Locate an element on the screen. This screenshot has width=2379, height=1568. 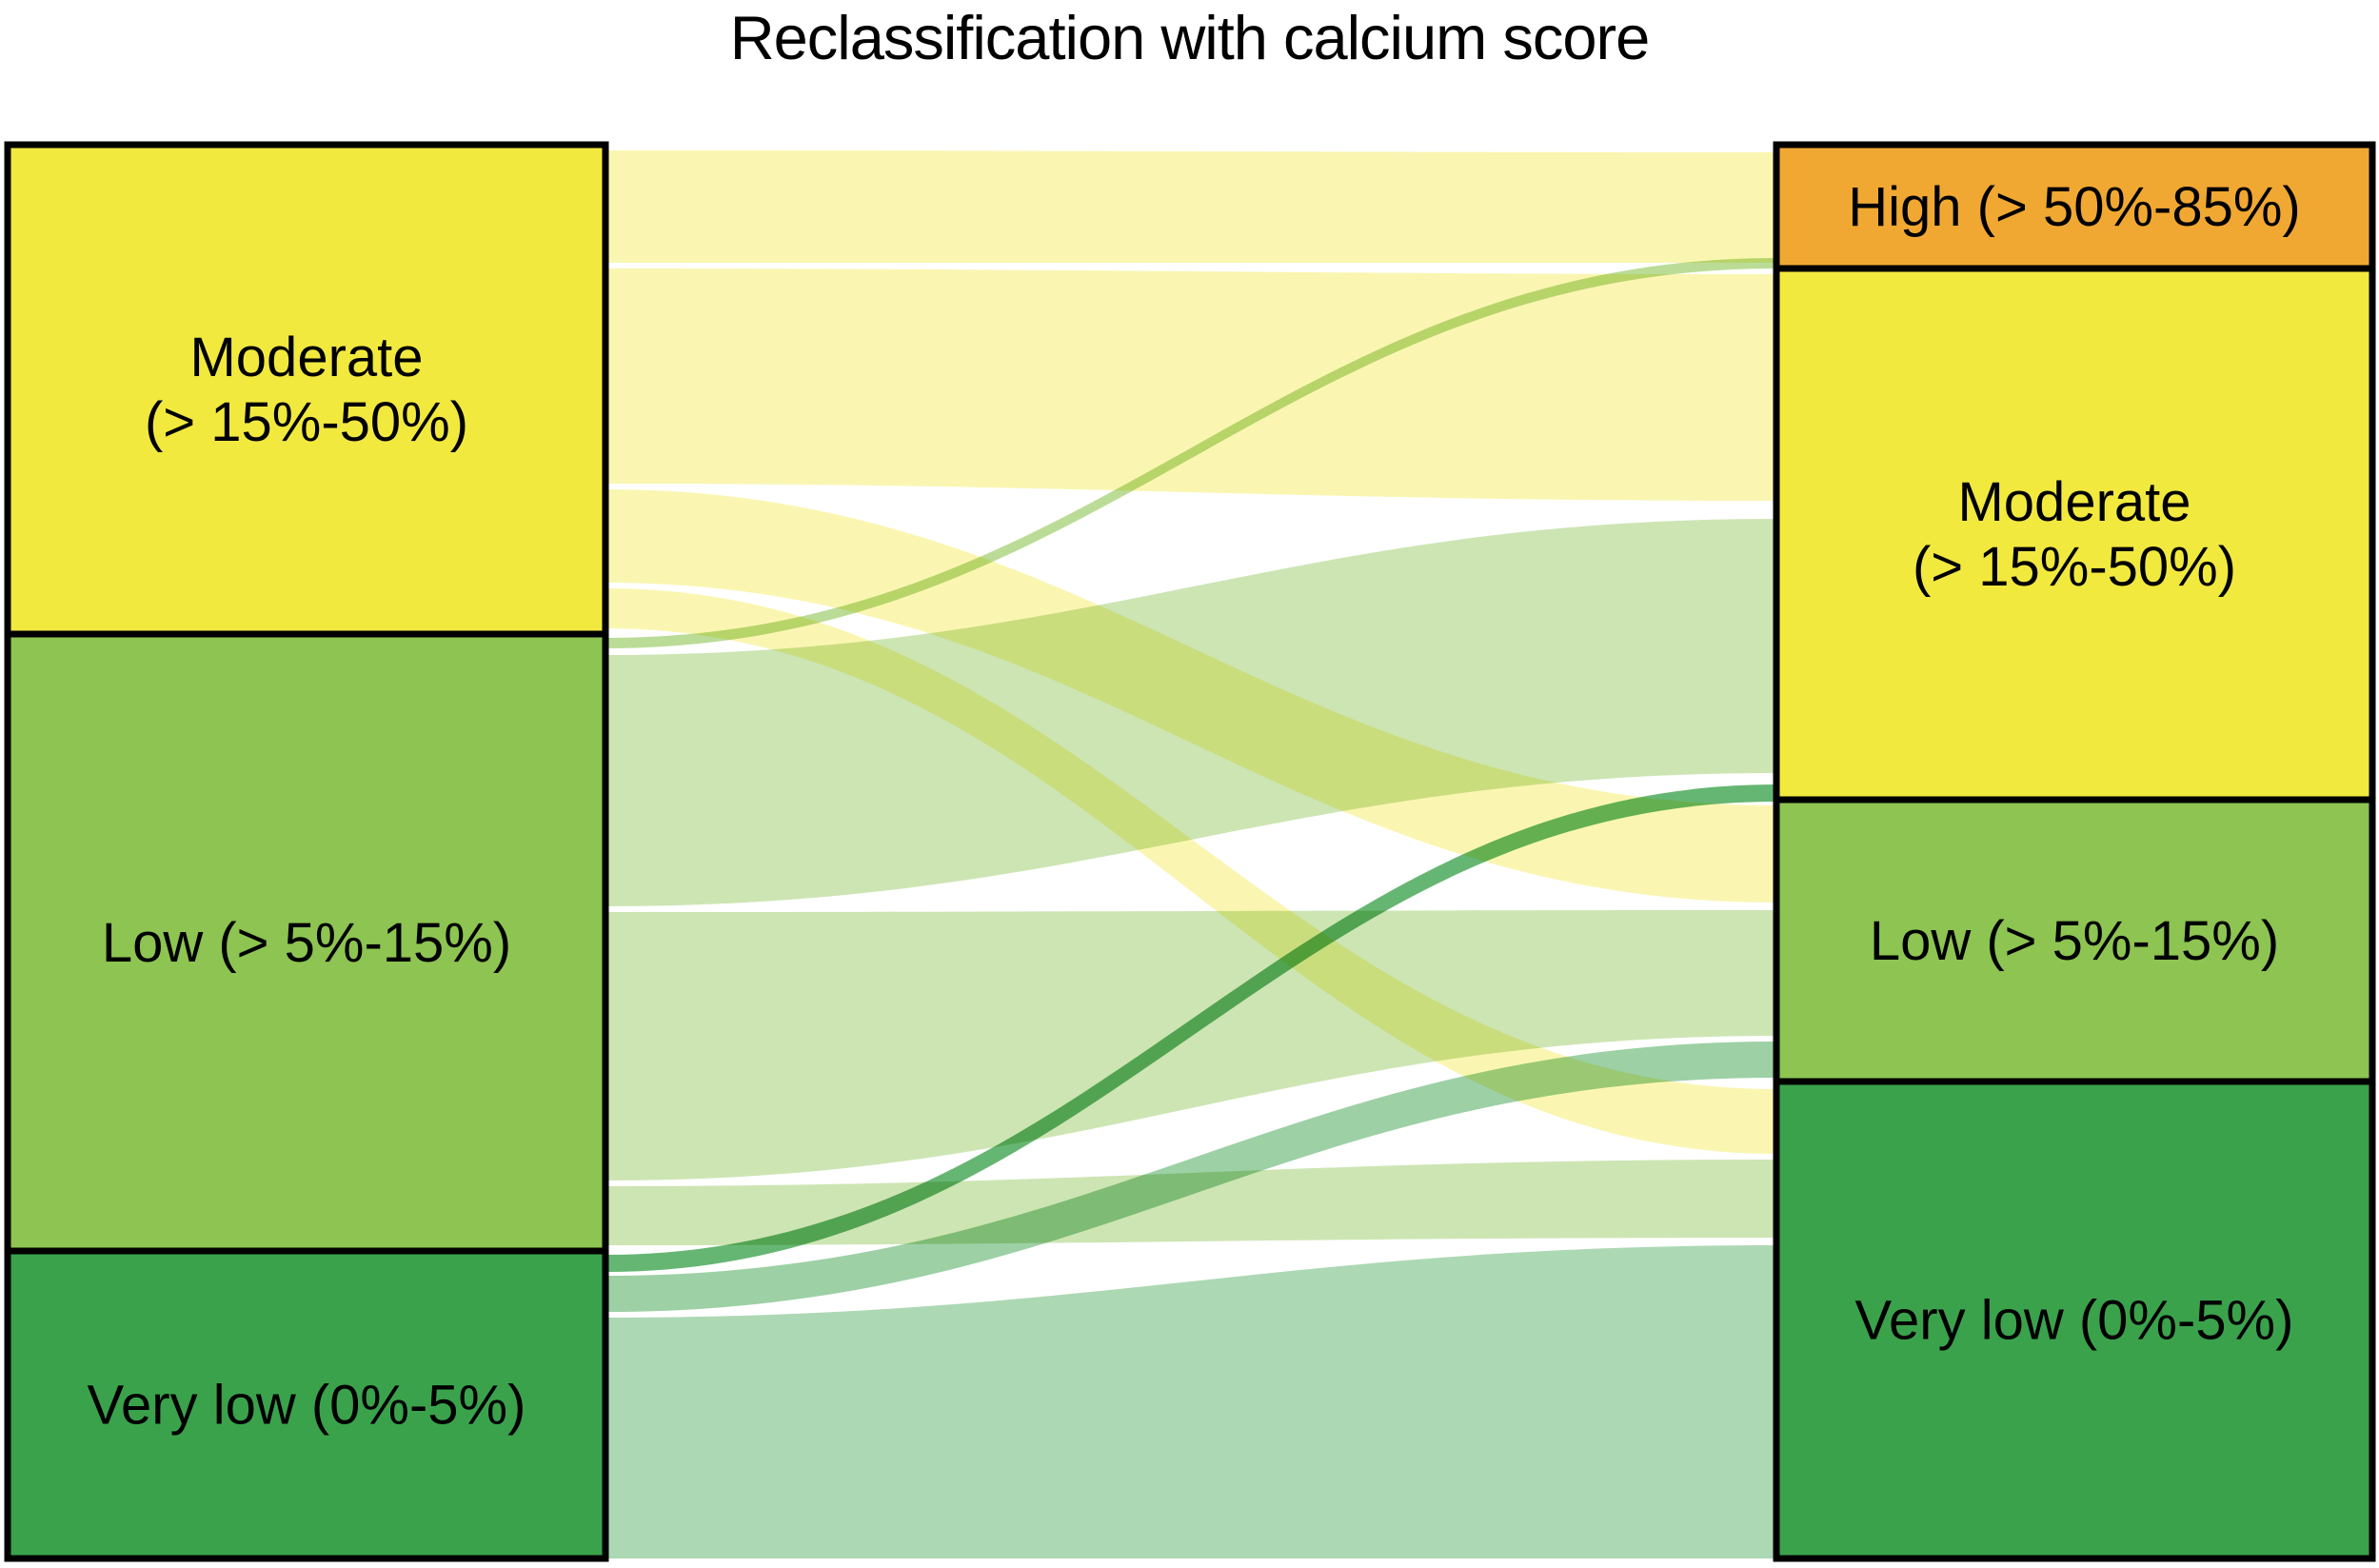
flow-very-low-to-low is located at coordinates (1191, 1177).